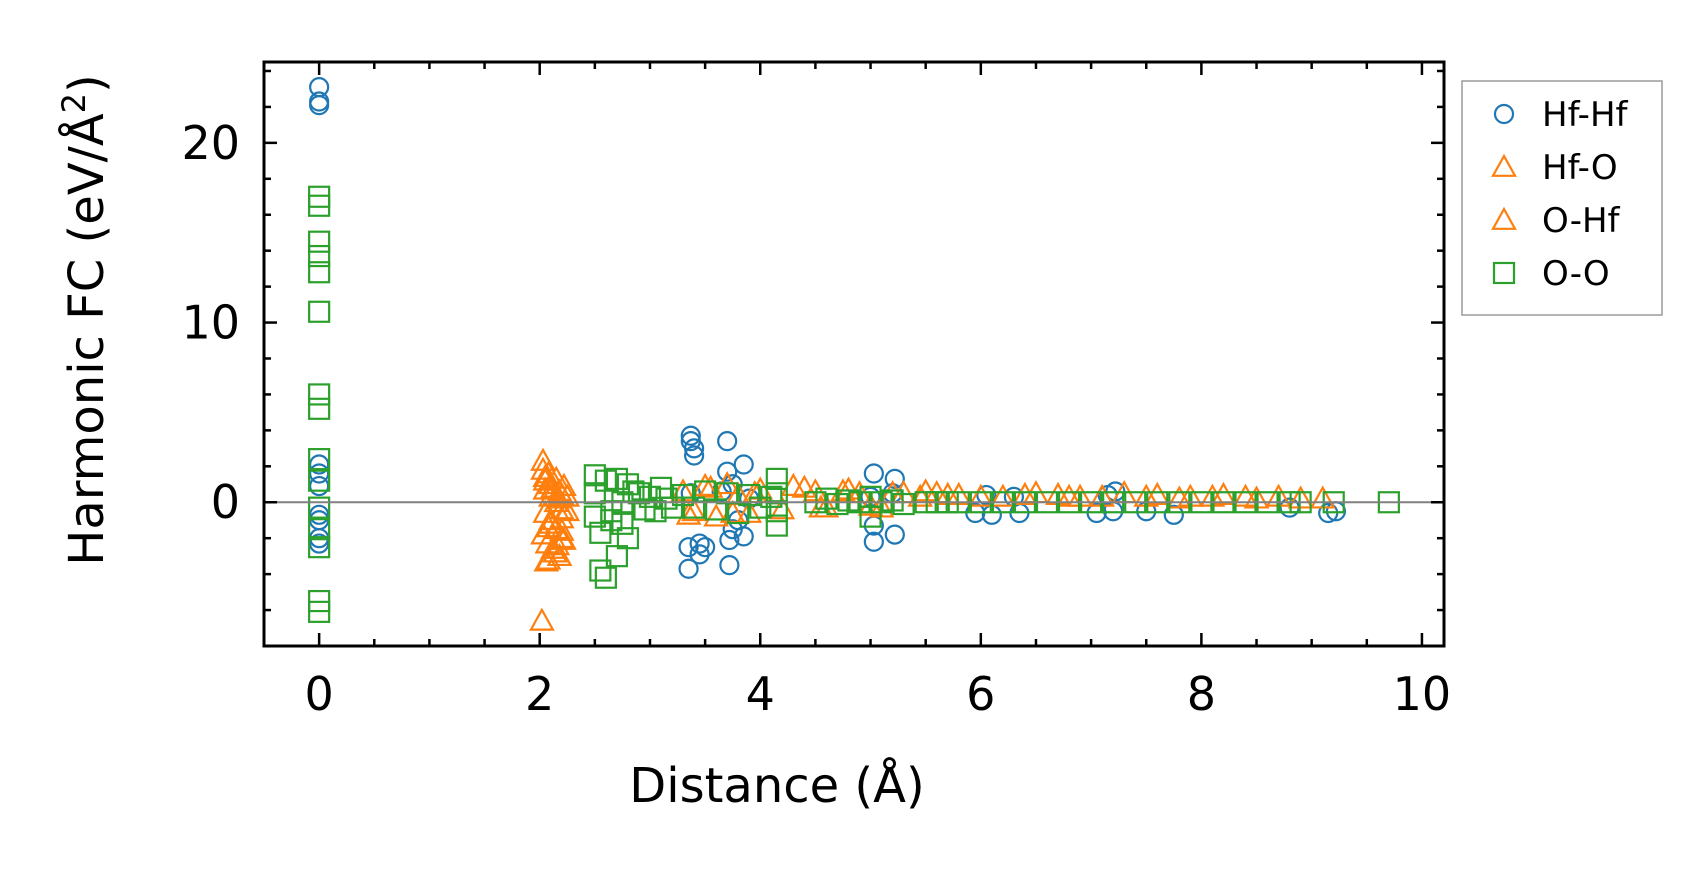  What do you see at coordinates (1422, 694) in the screenshot?
I see `x-tick-label: 10` at bounding box center [1422, 694].